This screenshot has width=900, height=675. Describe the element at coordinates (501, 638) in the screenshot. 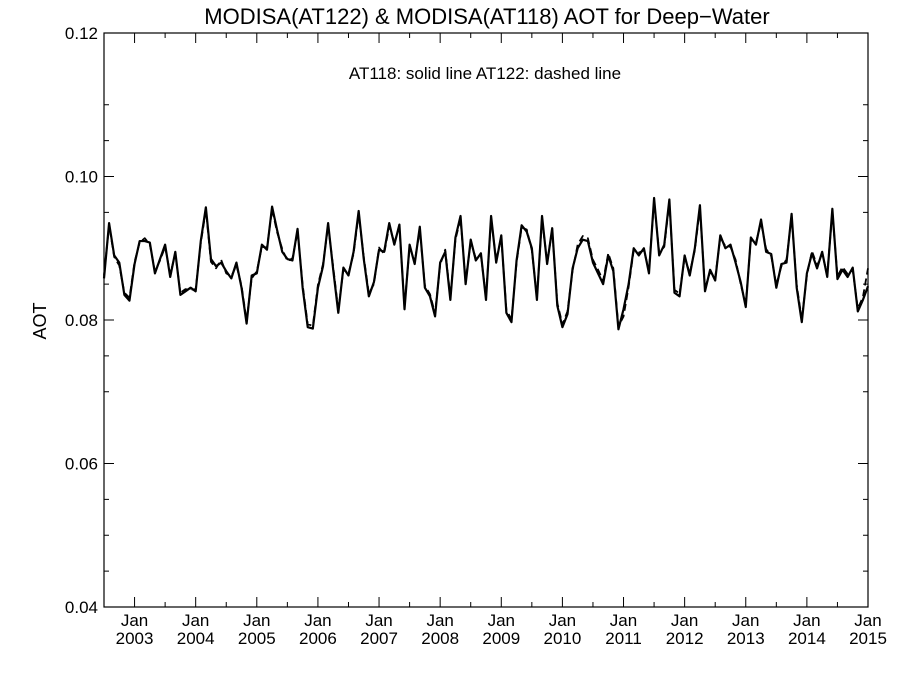

I see `x-tick-year-label: 2009` at that location.